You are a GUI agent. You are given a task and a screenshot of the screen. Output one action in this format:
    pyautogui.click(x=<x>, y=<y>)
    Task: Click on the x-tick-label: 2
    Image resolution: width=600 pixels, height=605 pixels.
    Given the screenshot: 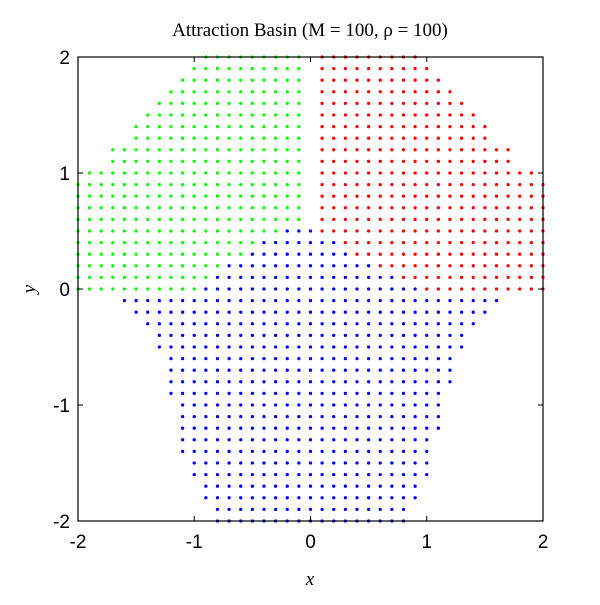 What is the action you would take?
    pyautogui.click(x=543, y=542)
    